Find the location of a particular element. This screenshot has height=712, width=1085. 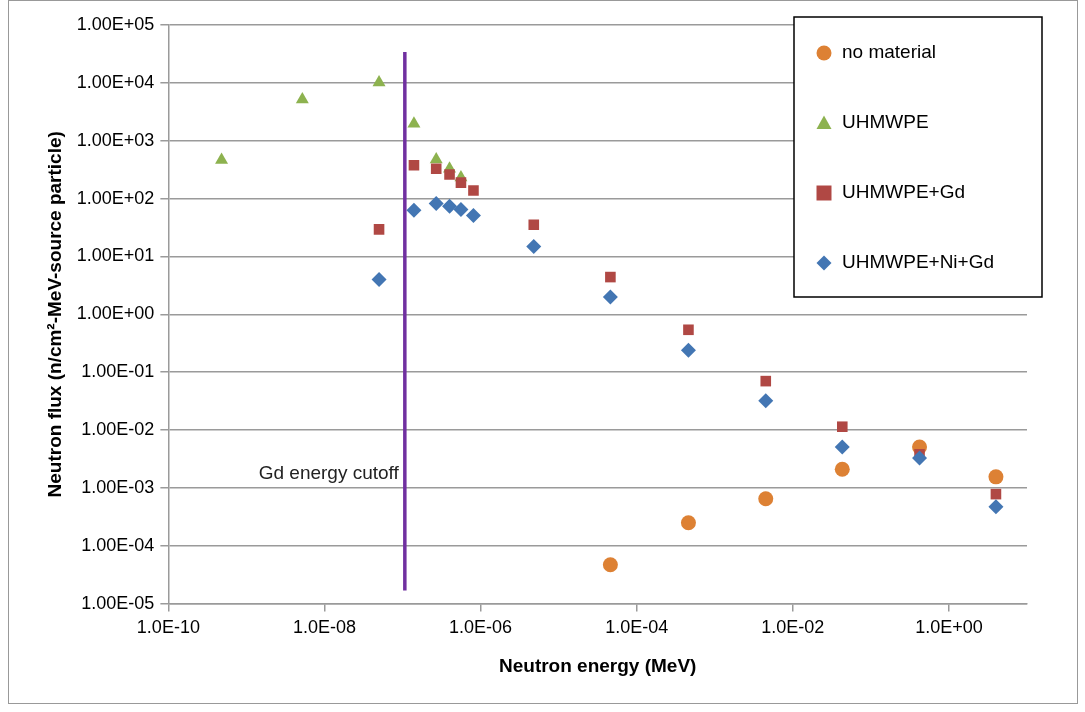

y-tick-label: 1.00E-01 is located at coordinates (118, 371).